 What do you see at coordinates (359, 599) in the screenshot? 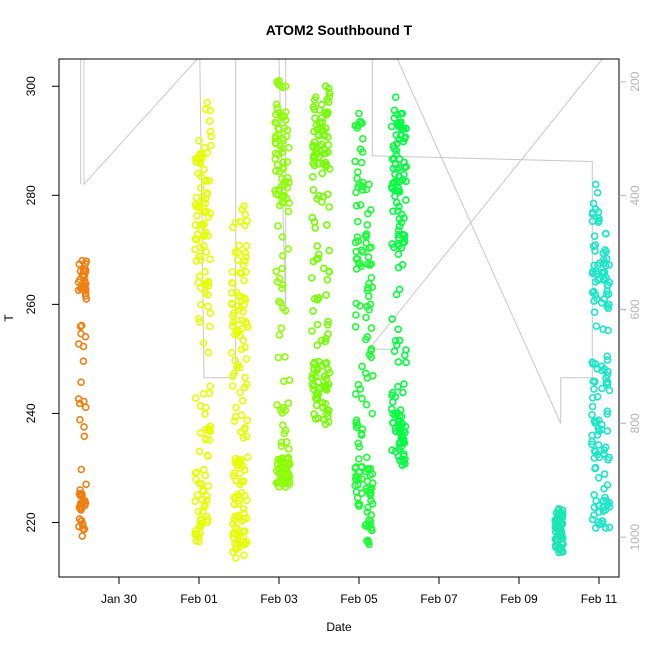
I see `x-tick-label: Feb 05` at bounding box center [359, 599].